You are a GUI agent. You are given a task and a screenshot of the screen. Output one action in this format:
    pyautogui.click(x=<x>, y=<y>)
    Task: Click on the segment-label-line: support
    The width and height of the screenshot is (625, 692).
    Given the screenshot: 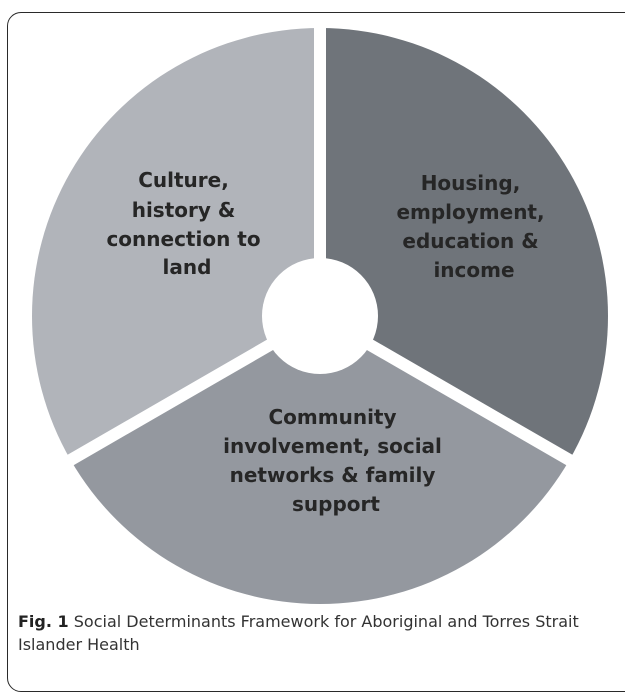 What is the action you would take?
    pyautogui.click(x=336, y=504)
    